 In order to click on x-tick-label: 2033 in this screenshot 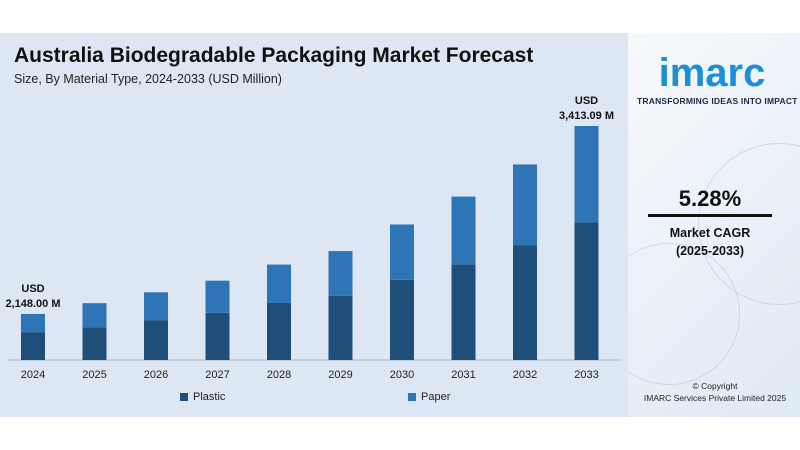, I will do `click(586, 375)`.